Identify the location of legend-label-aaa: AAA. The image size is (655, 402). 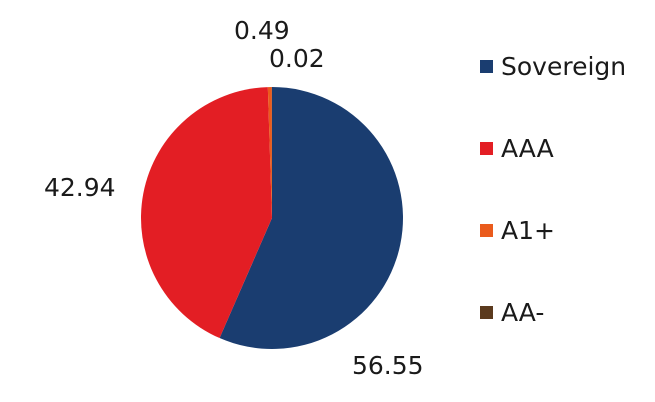
(527, 148).